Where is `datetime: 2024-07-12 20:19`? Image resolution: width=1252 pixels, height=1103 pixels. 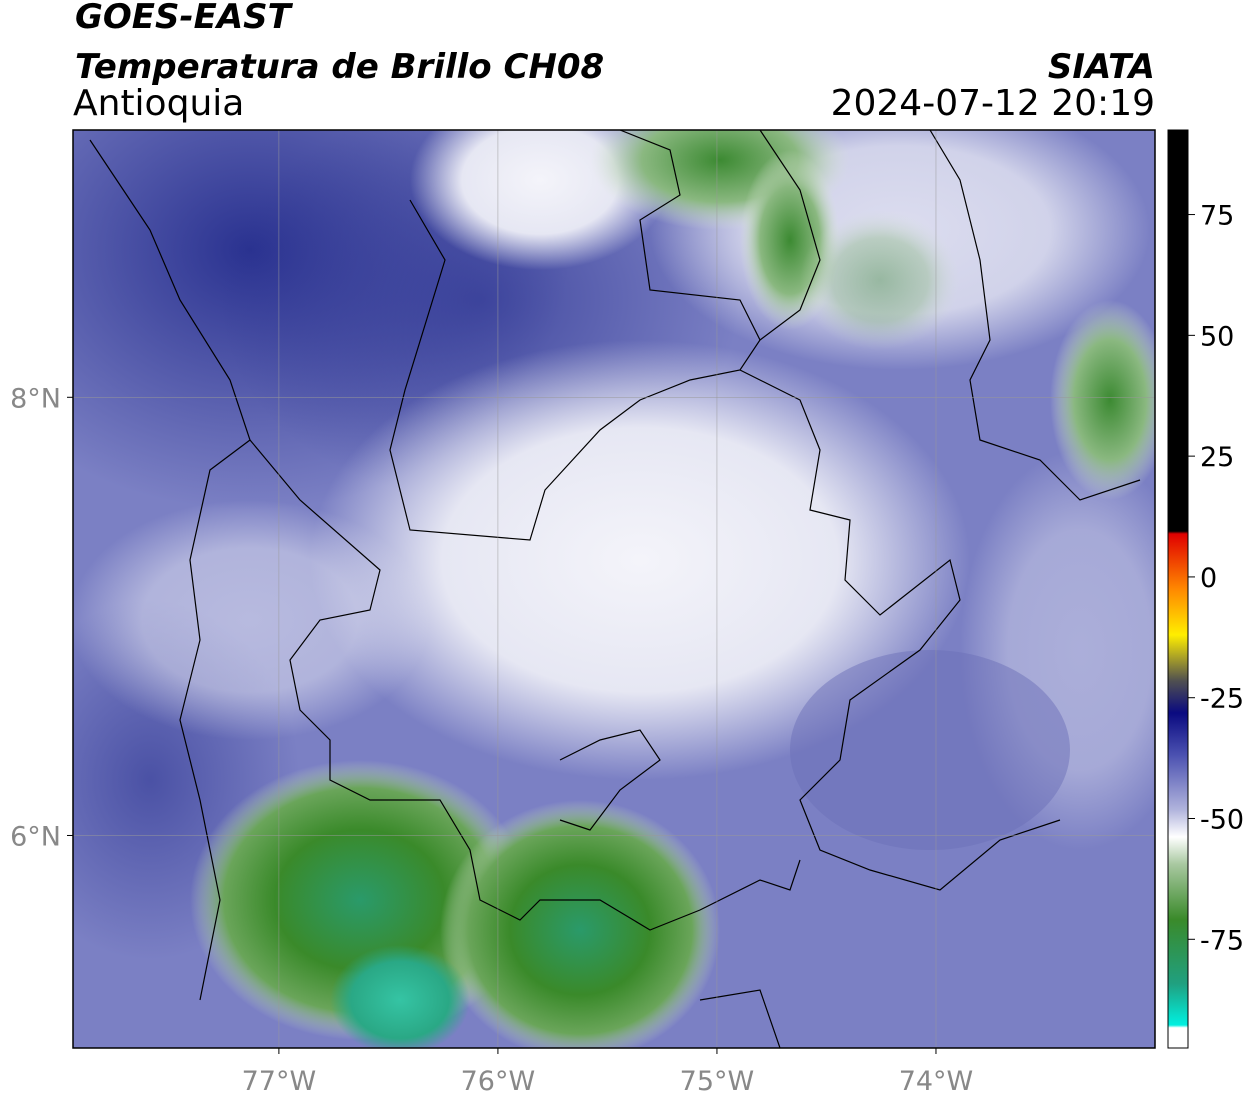 datetime: 2024-07-12 20:19 is located at coordinates (993, 103).